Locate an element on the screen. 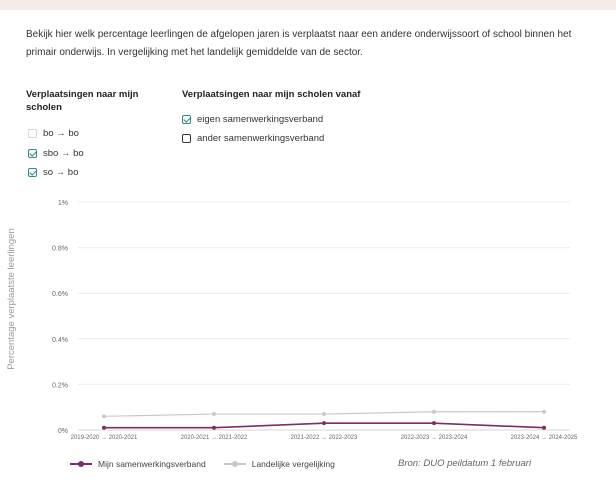  y-axis-label: Percentage verplaatste leerlingen is located at coordinates (11, 299).